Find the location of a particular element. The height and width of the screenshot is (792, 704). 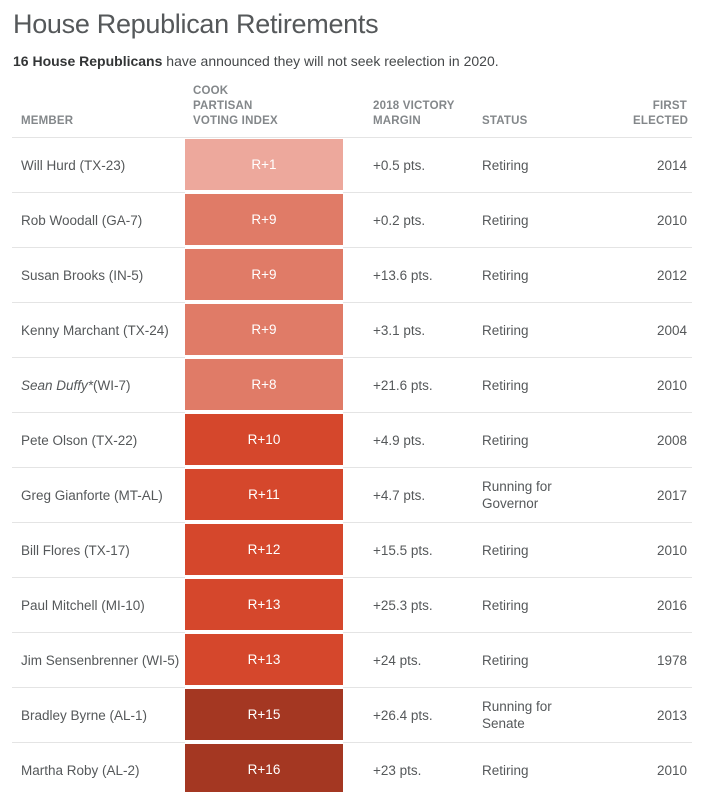

member-cell: Pete Olson (TX-22) is located at coordinates (98, 440).